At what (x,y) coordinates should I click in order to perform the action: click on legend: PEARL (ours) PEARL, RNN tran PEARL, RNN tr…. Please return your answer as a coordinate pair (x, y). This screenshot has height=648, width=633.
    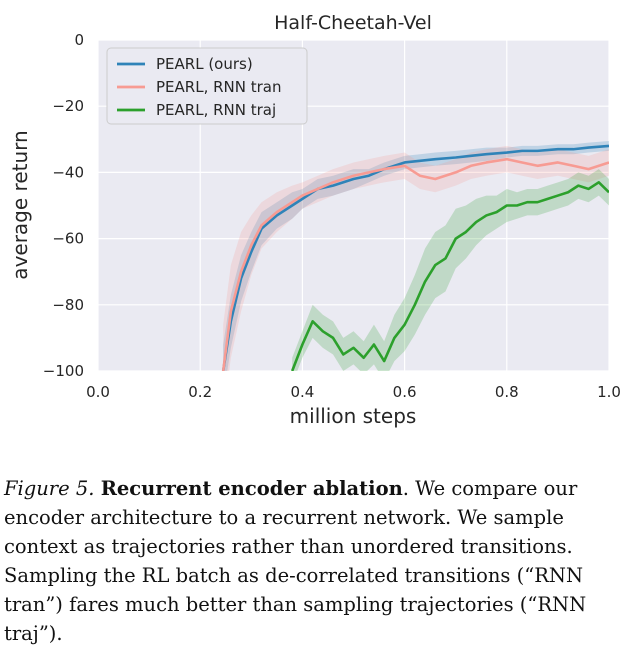
    Looking at the image, I should click on (207, 86).